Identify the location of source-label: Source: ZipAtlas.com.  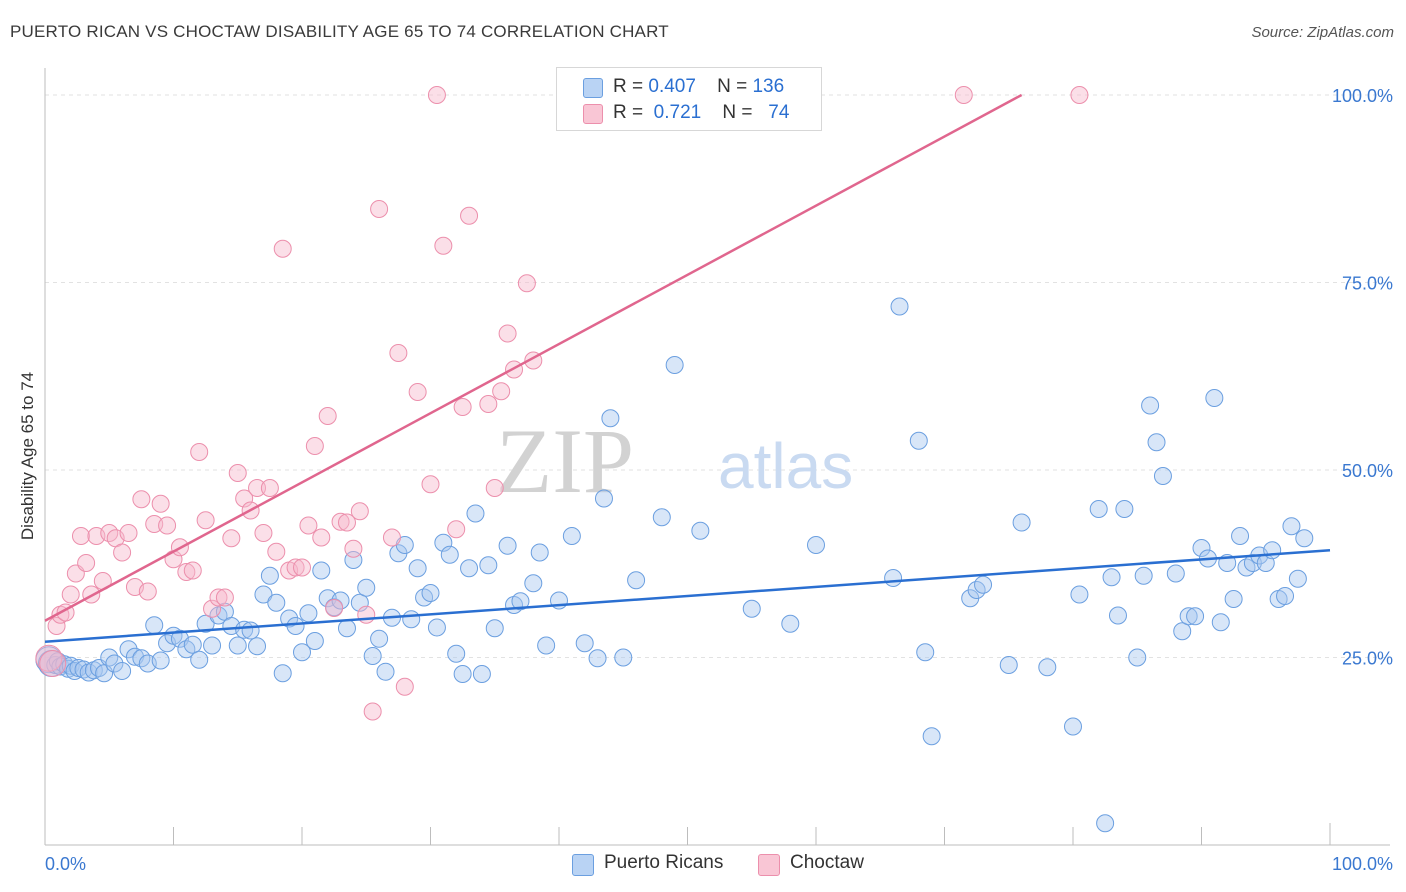
(1322, 32).